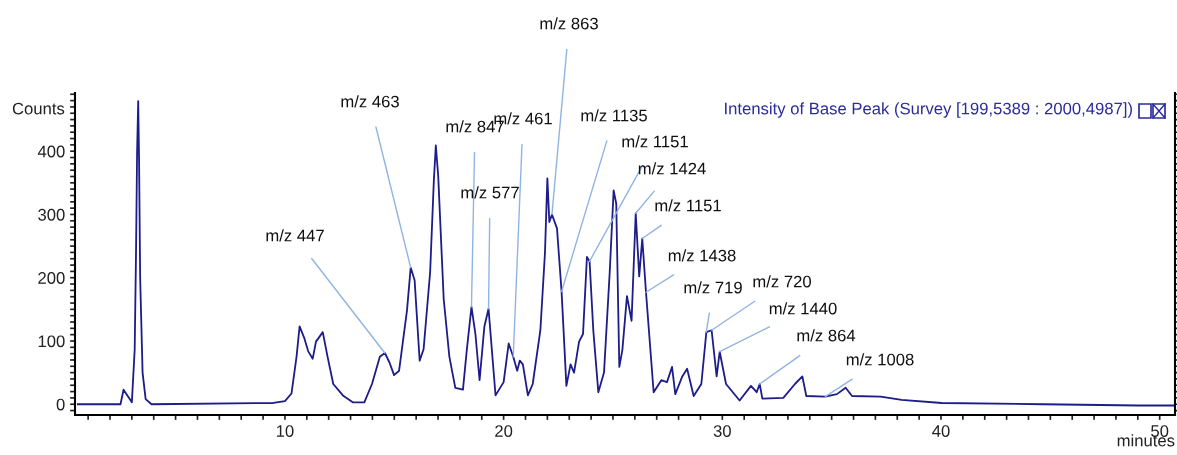  What do you see at coordinates (702, 255) in the screenshot?
I see `annotation: m/z 1438` at bounding box center [702, 255].